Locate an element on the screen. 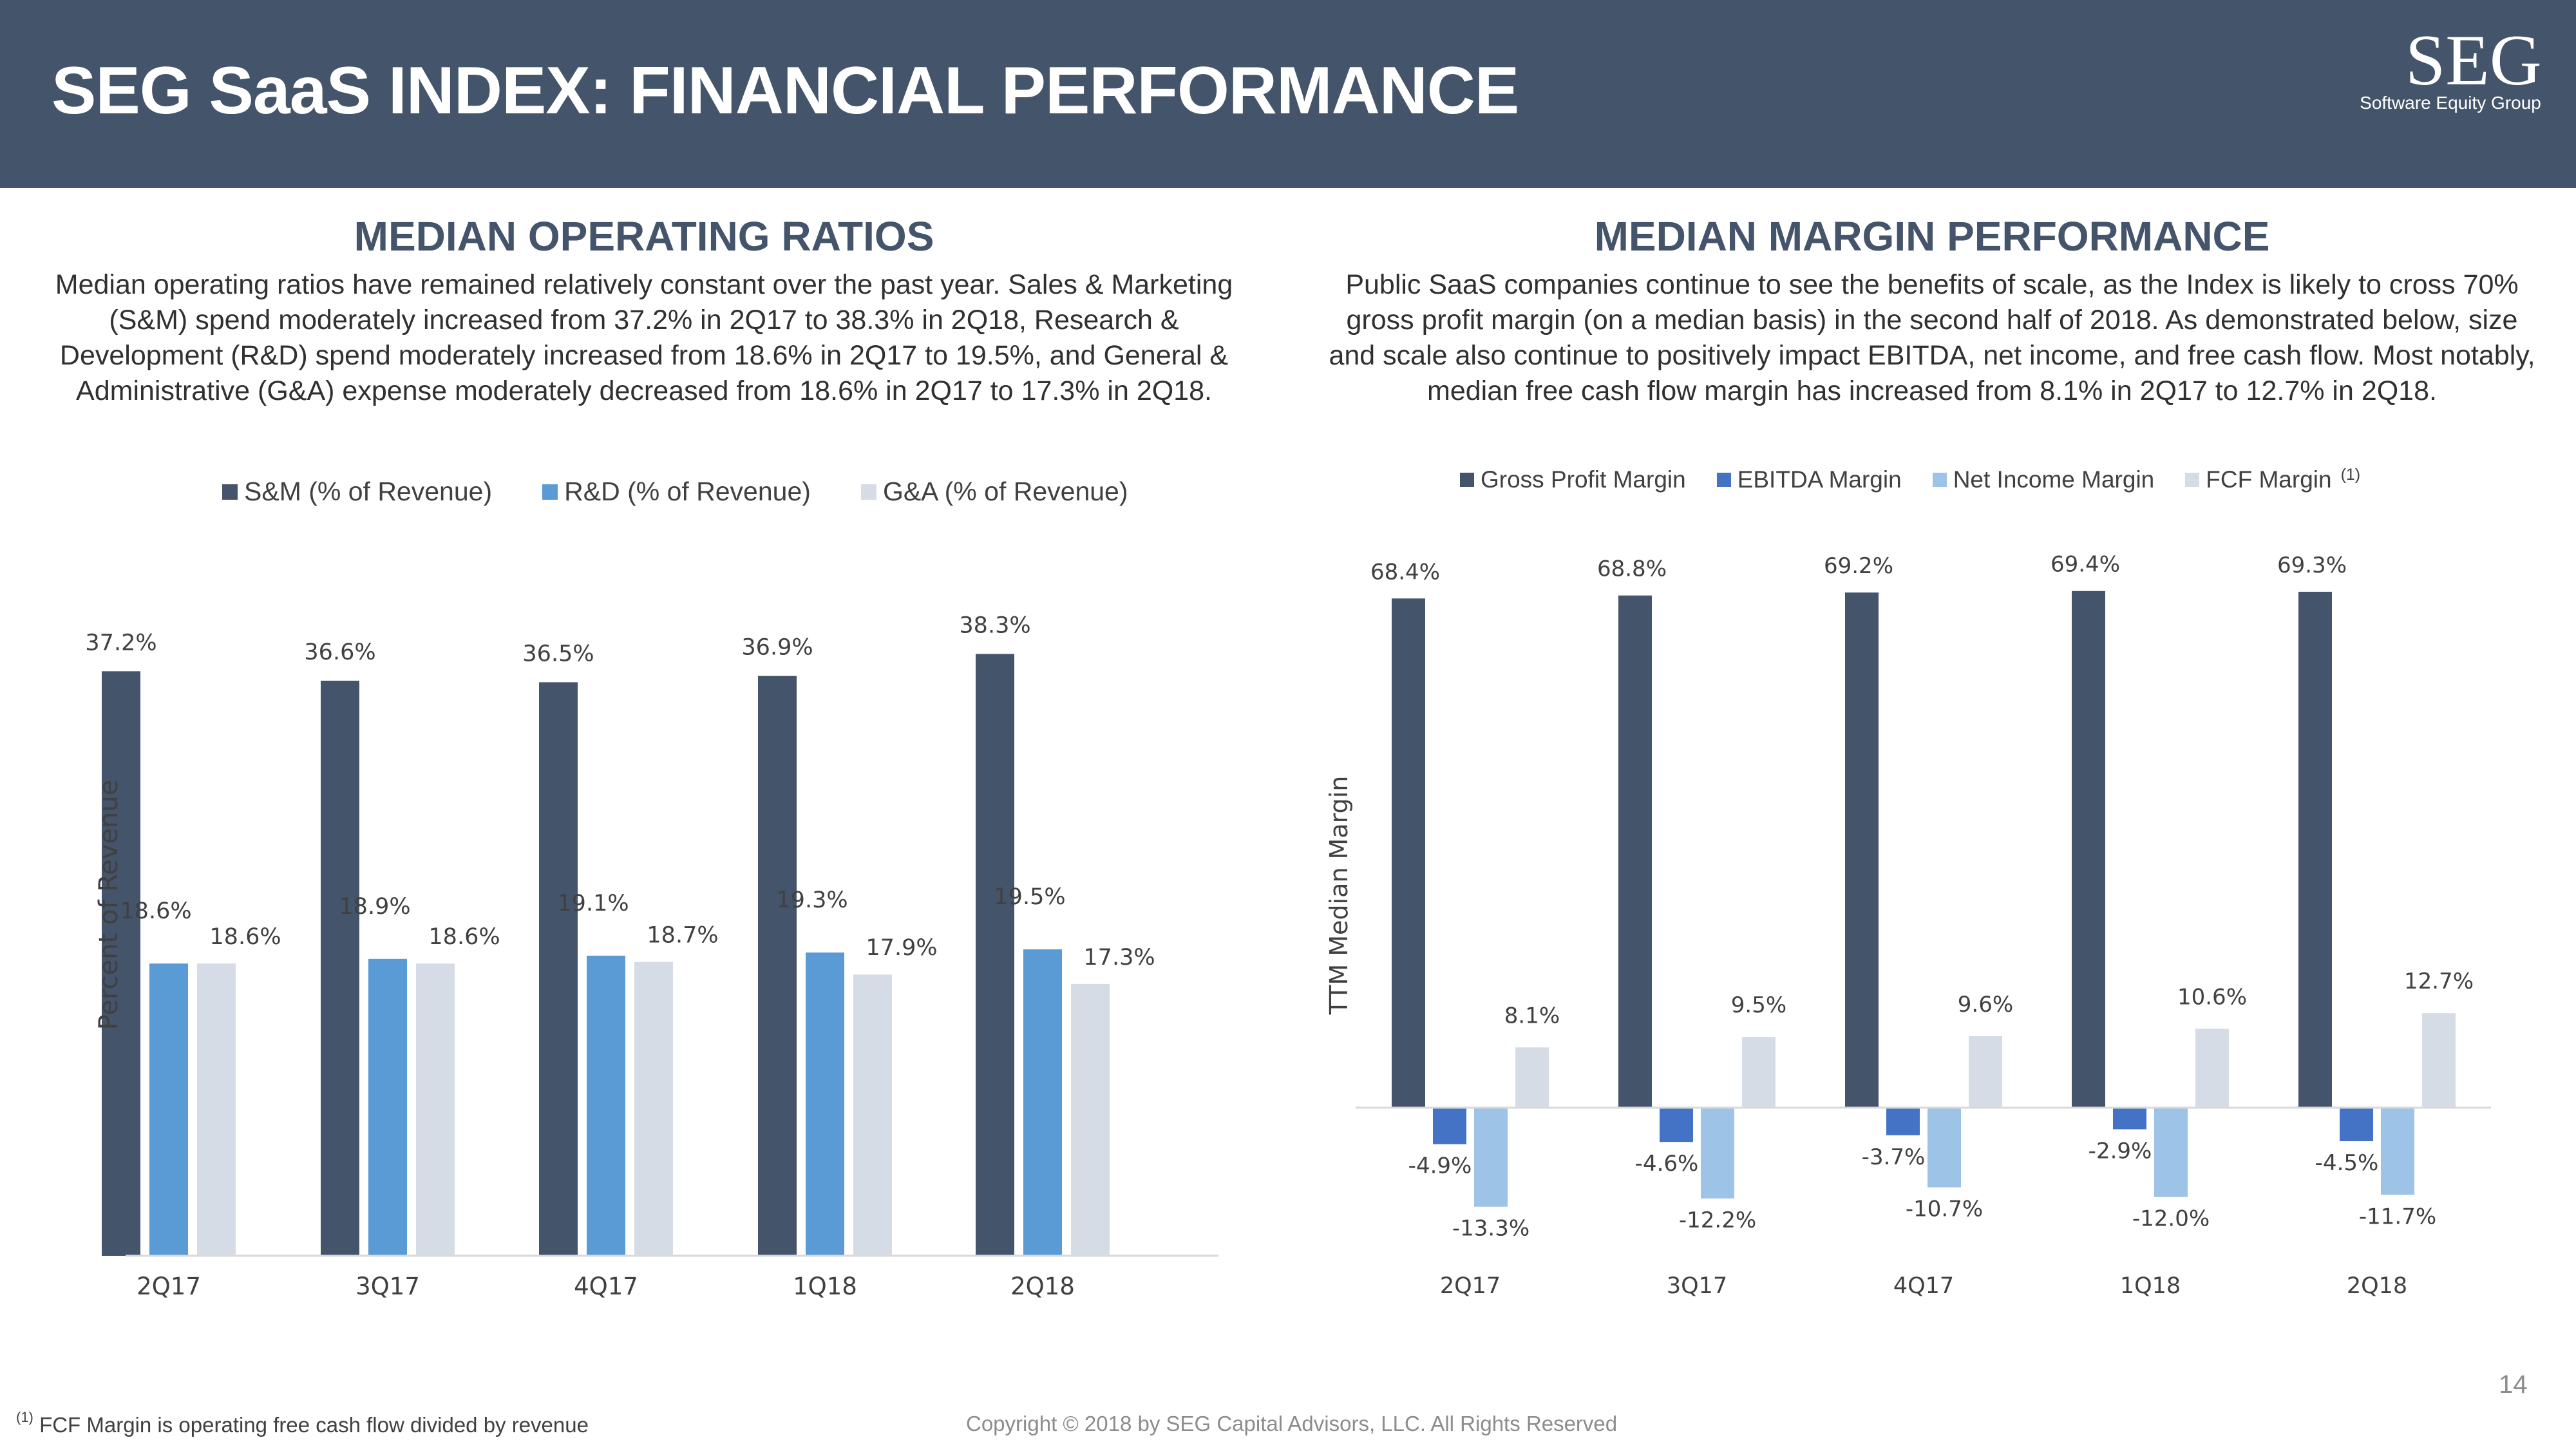 The width and height of the screenshot is (2576, 1449). legend-item-ebitda: EBITDA Margin is located at coordinates (1809, 480).